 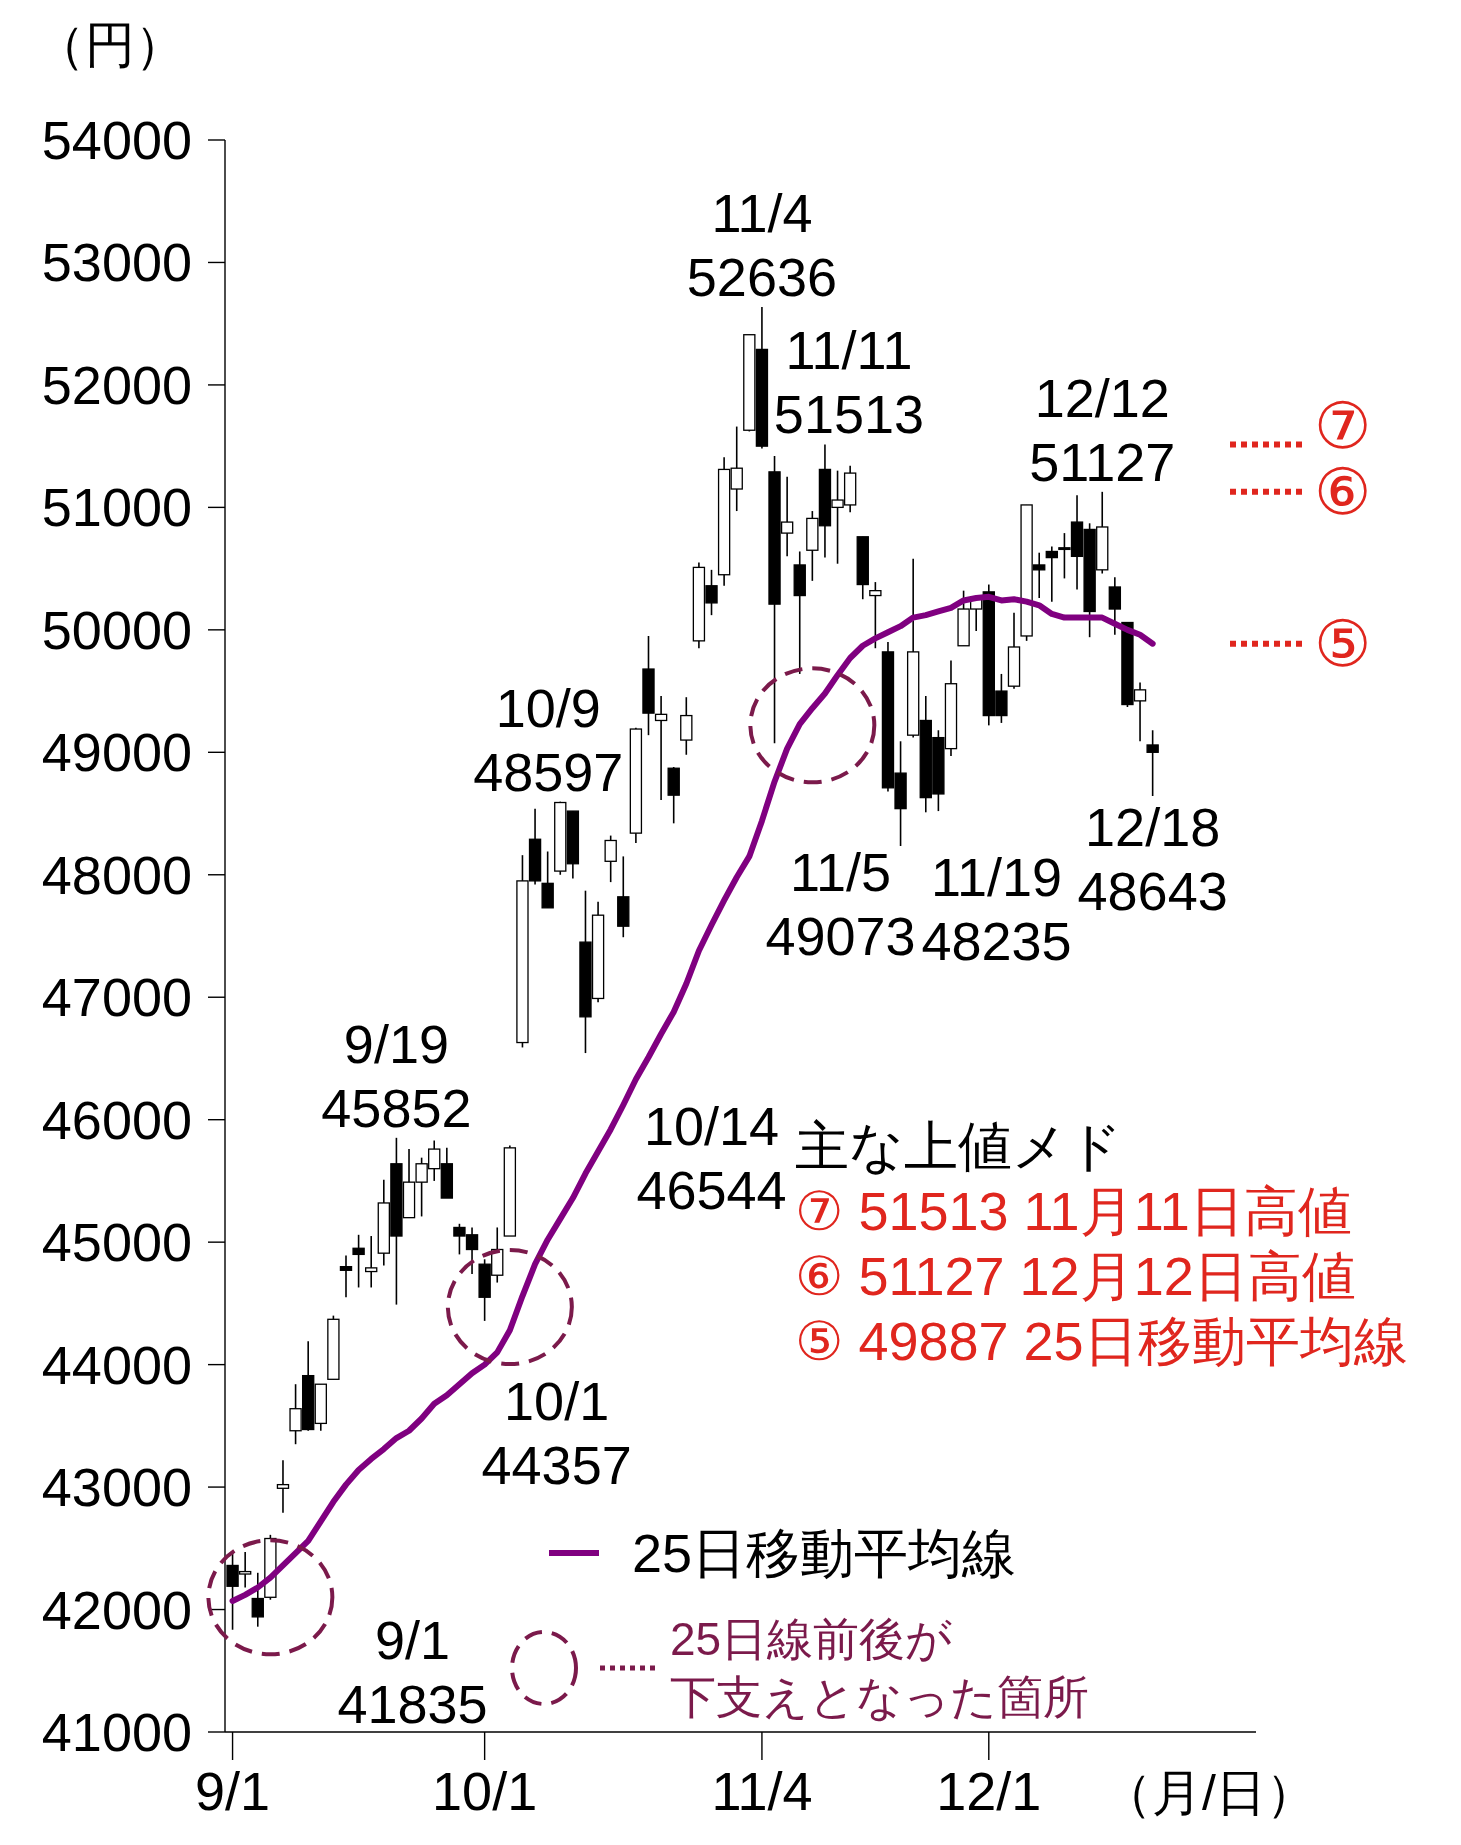 What do you see at coordinates (116, 507) in the screenshot?
I see `y-tick-label: 51000` at bounding box center [116, 507].